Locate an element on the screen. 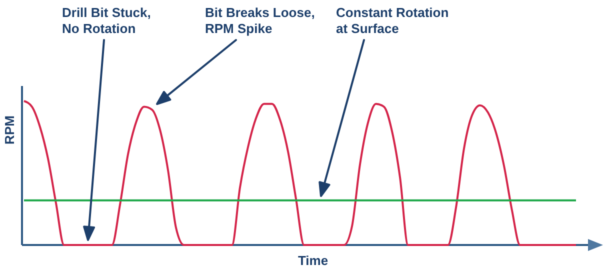 This screenshot has width=604, height=270. x-axis-title: Time is located at coordinates (313, 260).